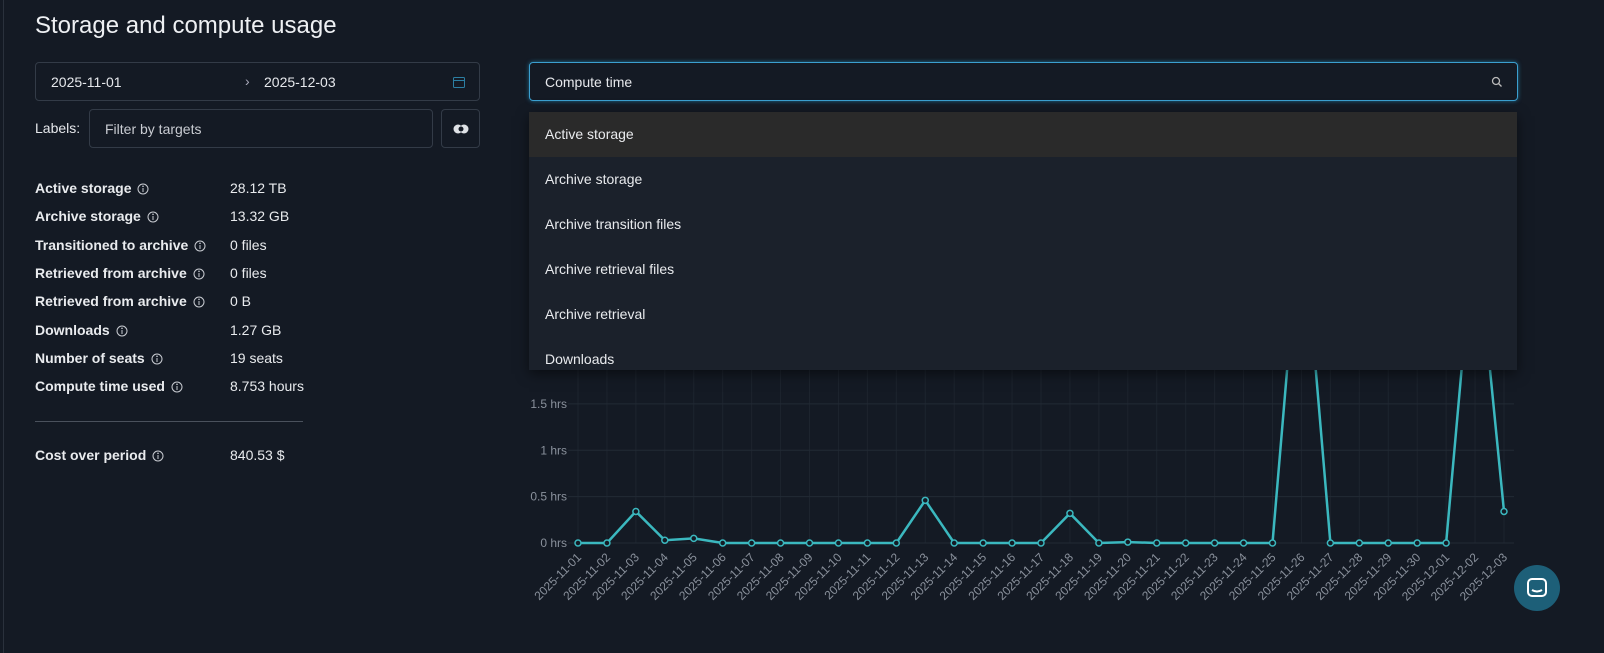  What do you see at coordinates (580, 359) in the screenshot?
I see `option: Downloads` at bounding box center [580, 359].